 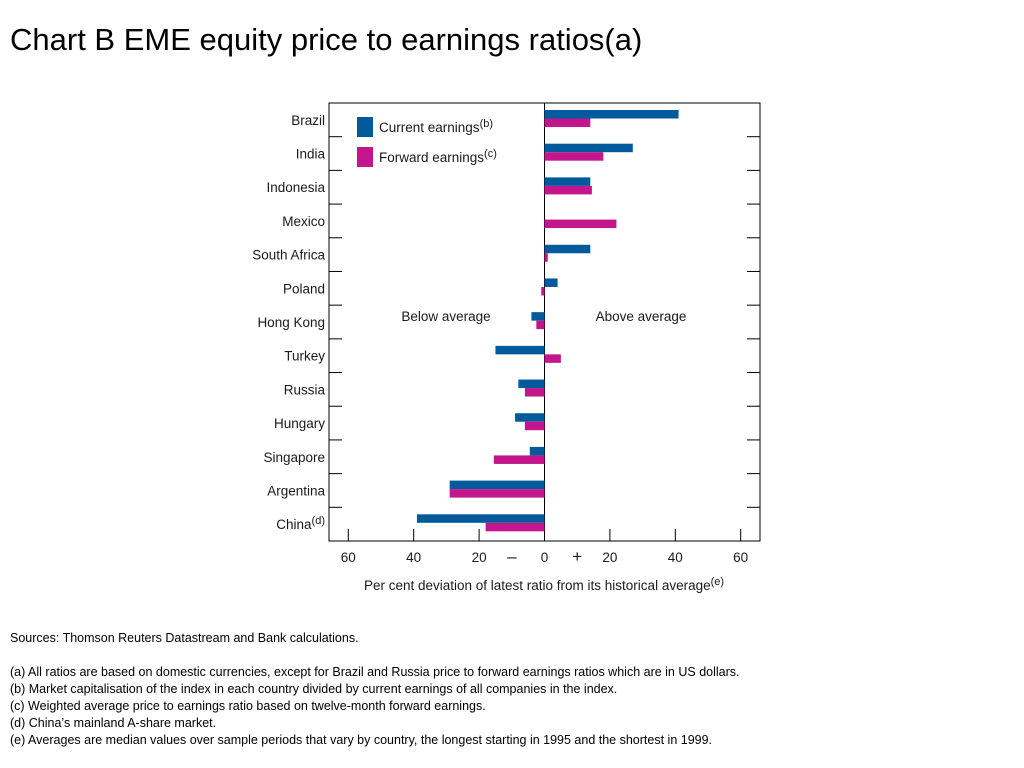 What do you see at coordinates (303, 221) in the screenshot?
I see `category-label: Mexico` at bounding box center [303, 221].